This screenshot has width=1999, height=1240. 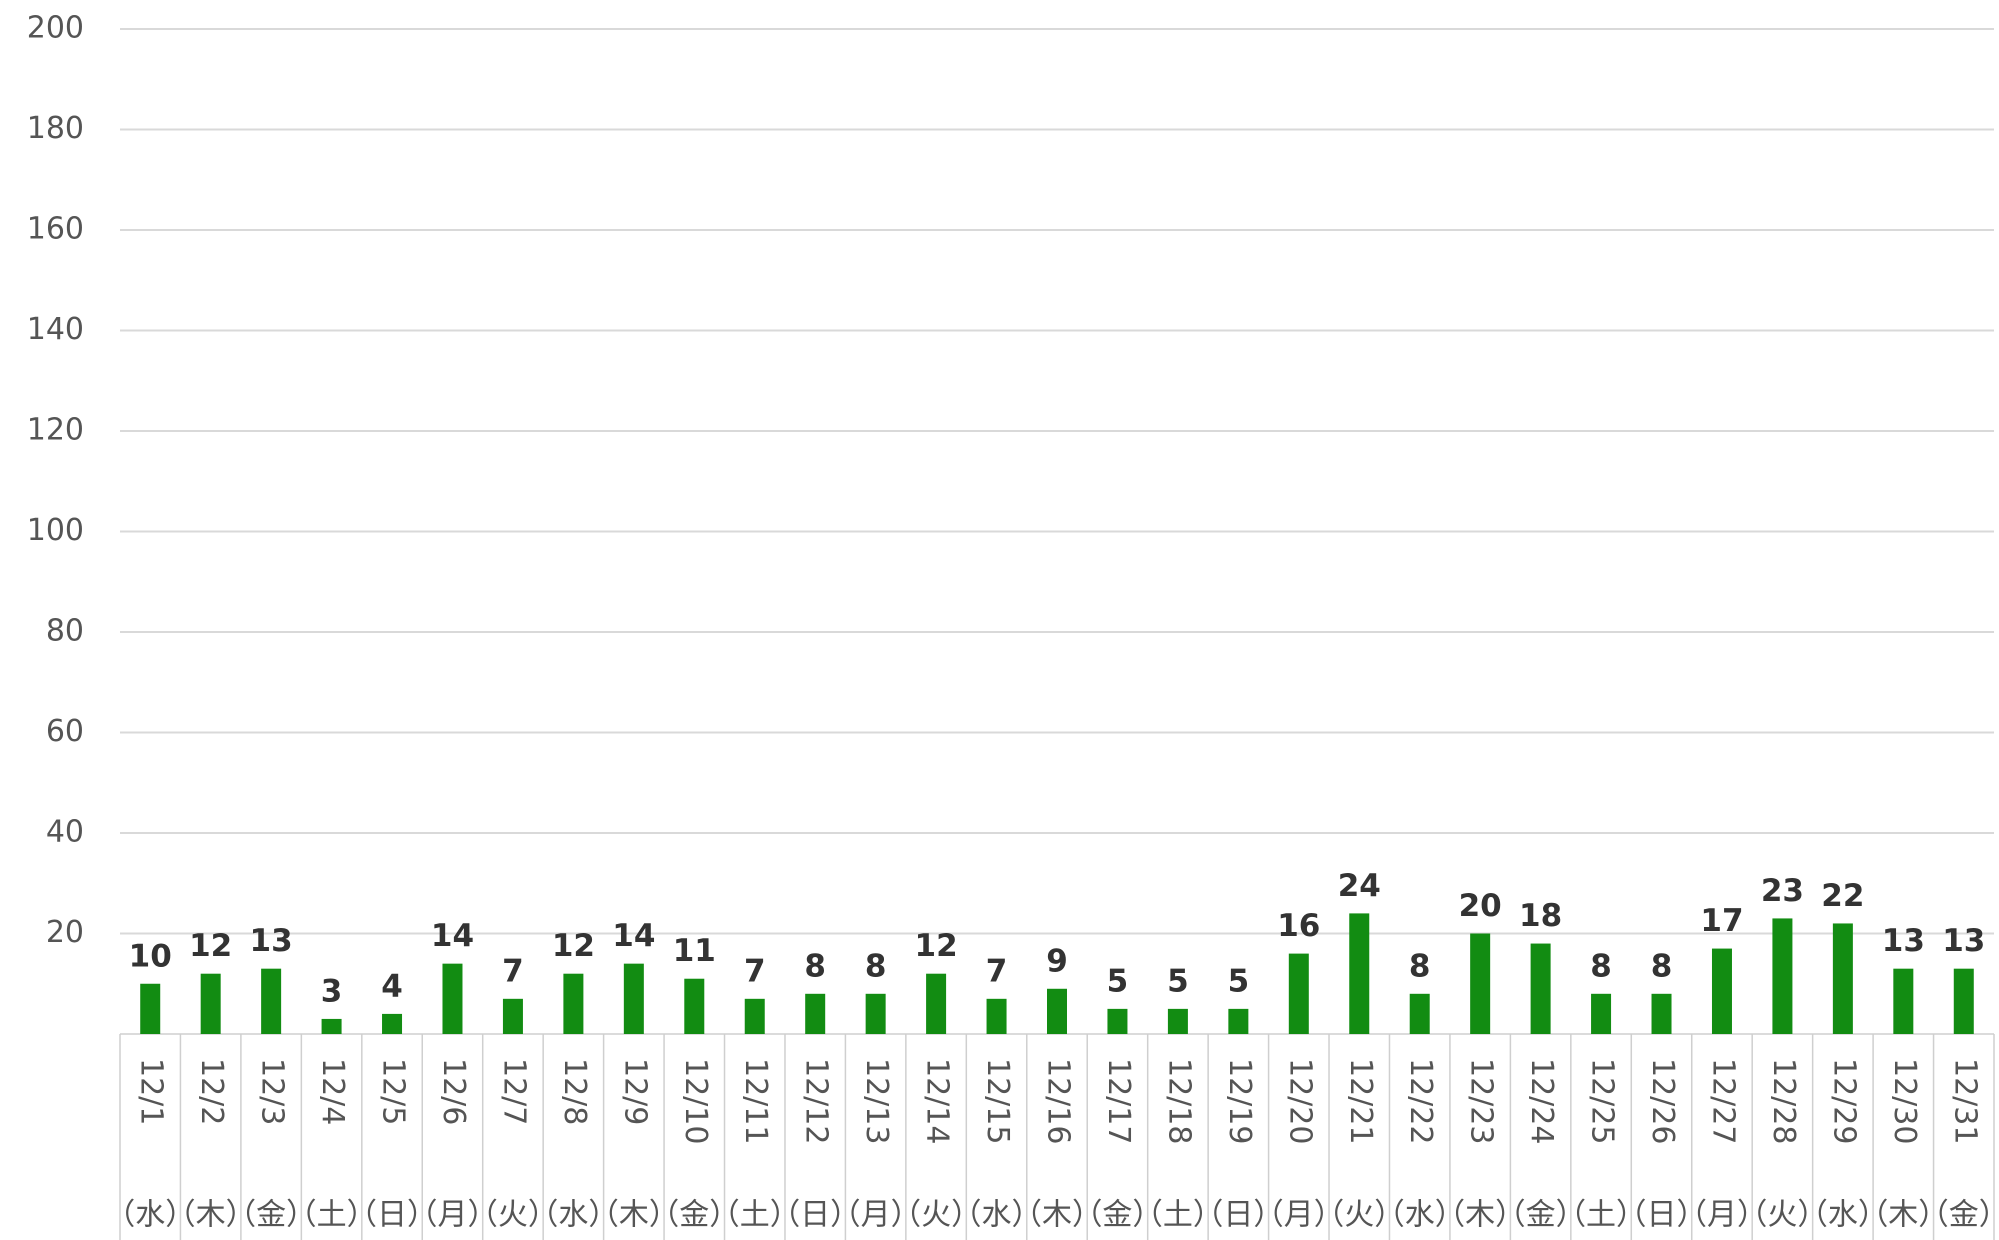 What do you see at coordinates (816, 1101) in the screenshot?
I see `x-tick-label: 12/12` at bounding box center [816, 1101].